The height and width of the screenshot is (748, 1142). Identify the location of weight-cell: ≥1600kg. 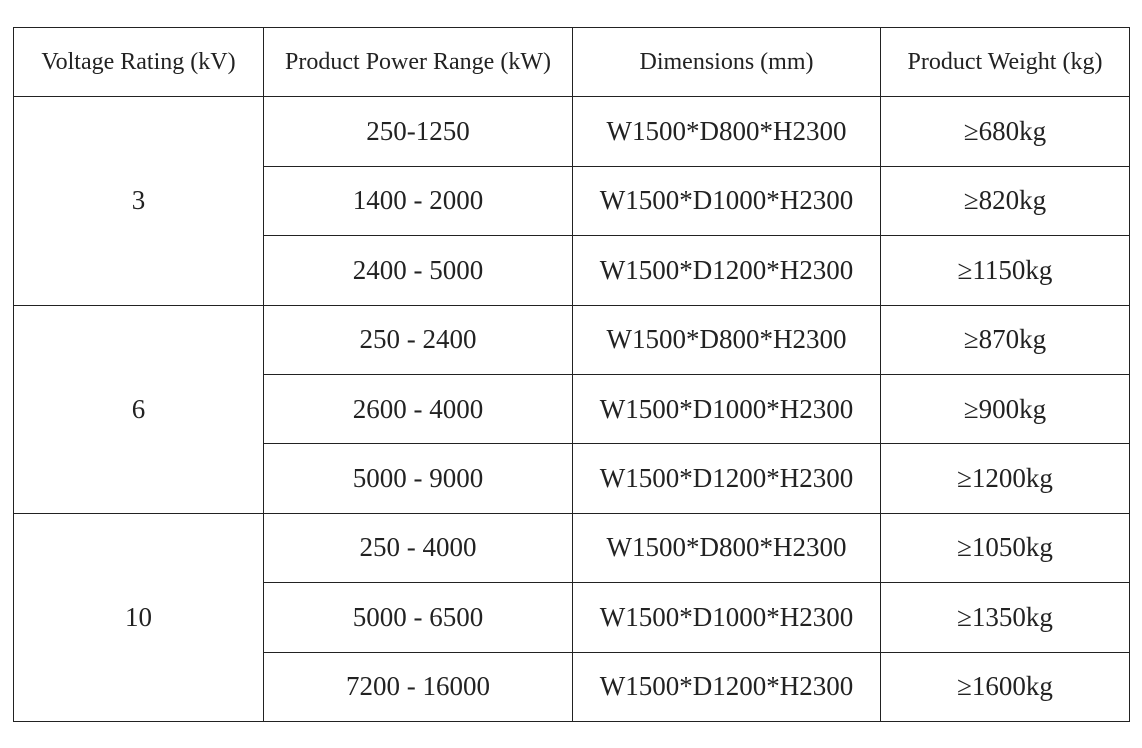
(1005, 686).